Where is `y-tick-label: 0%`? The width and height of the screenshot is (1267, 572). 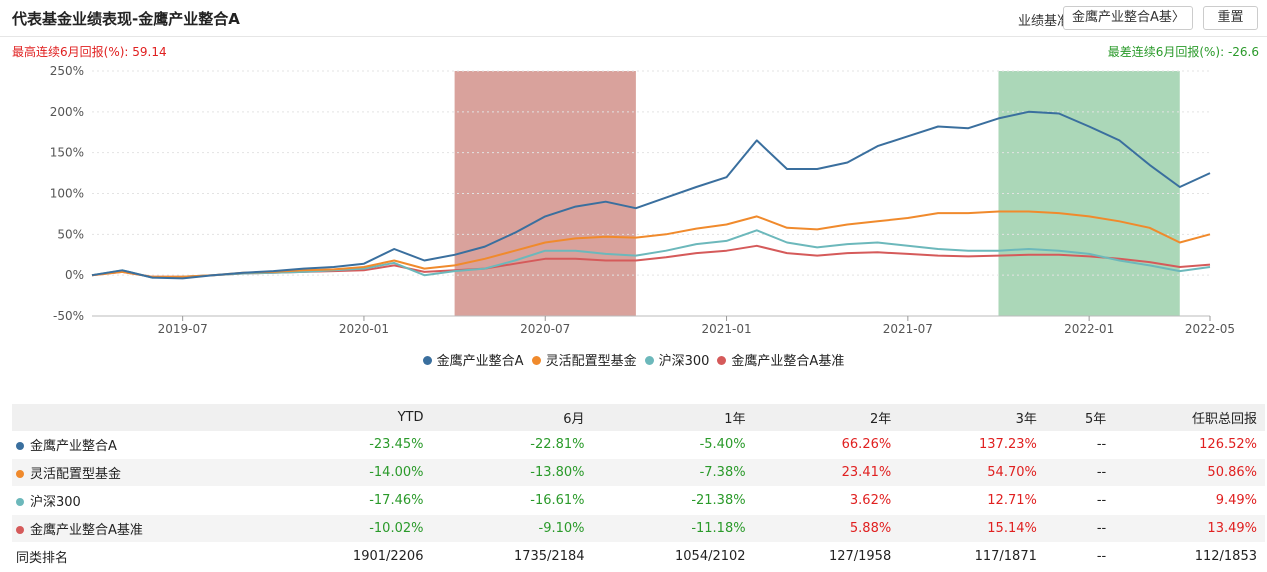 y-tick-label: 0% is located at coordinates (74, 275).